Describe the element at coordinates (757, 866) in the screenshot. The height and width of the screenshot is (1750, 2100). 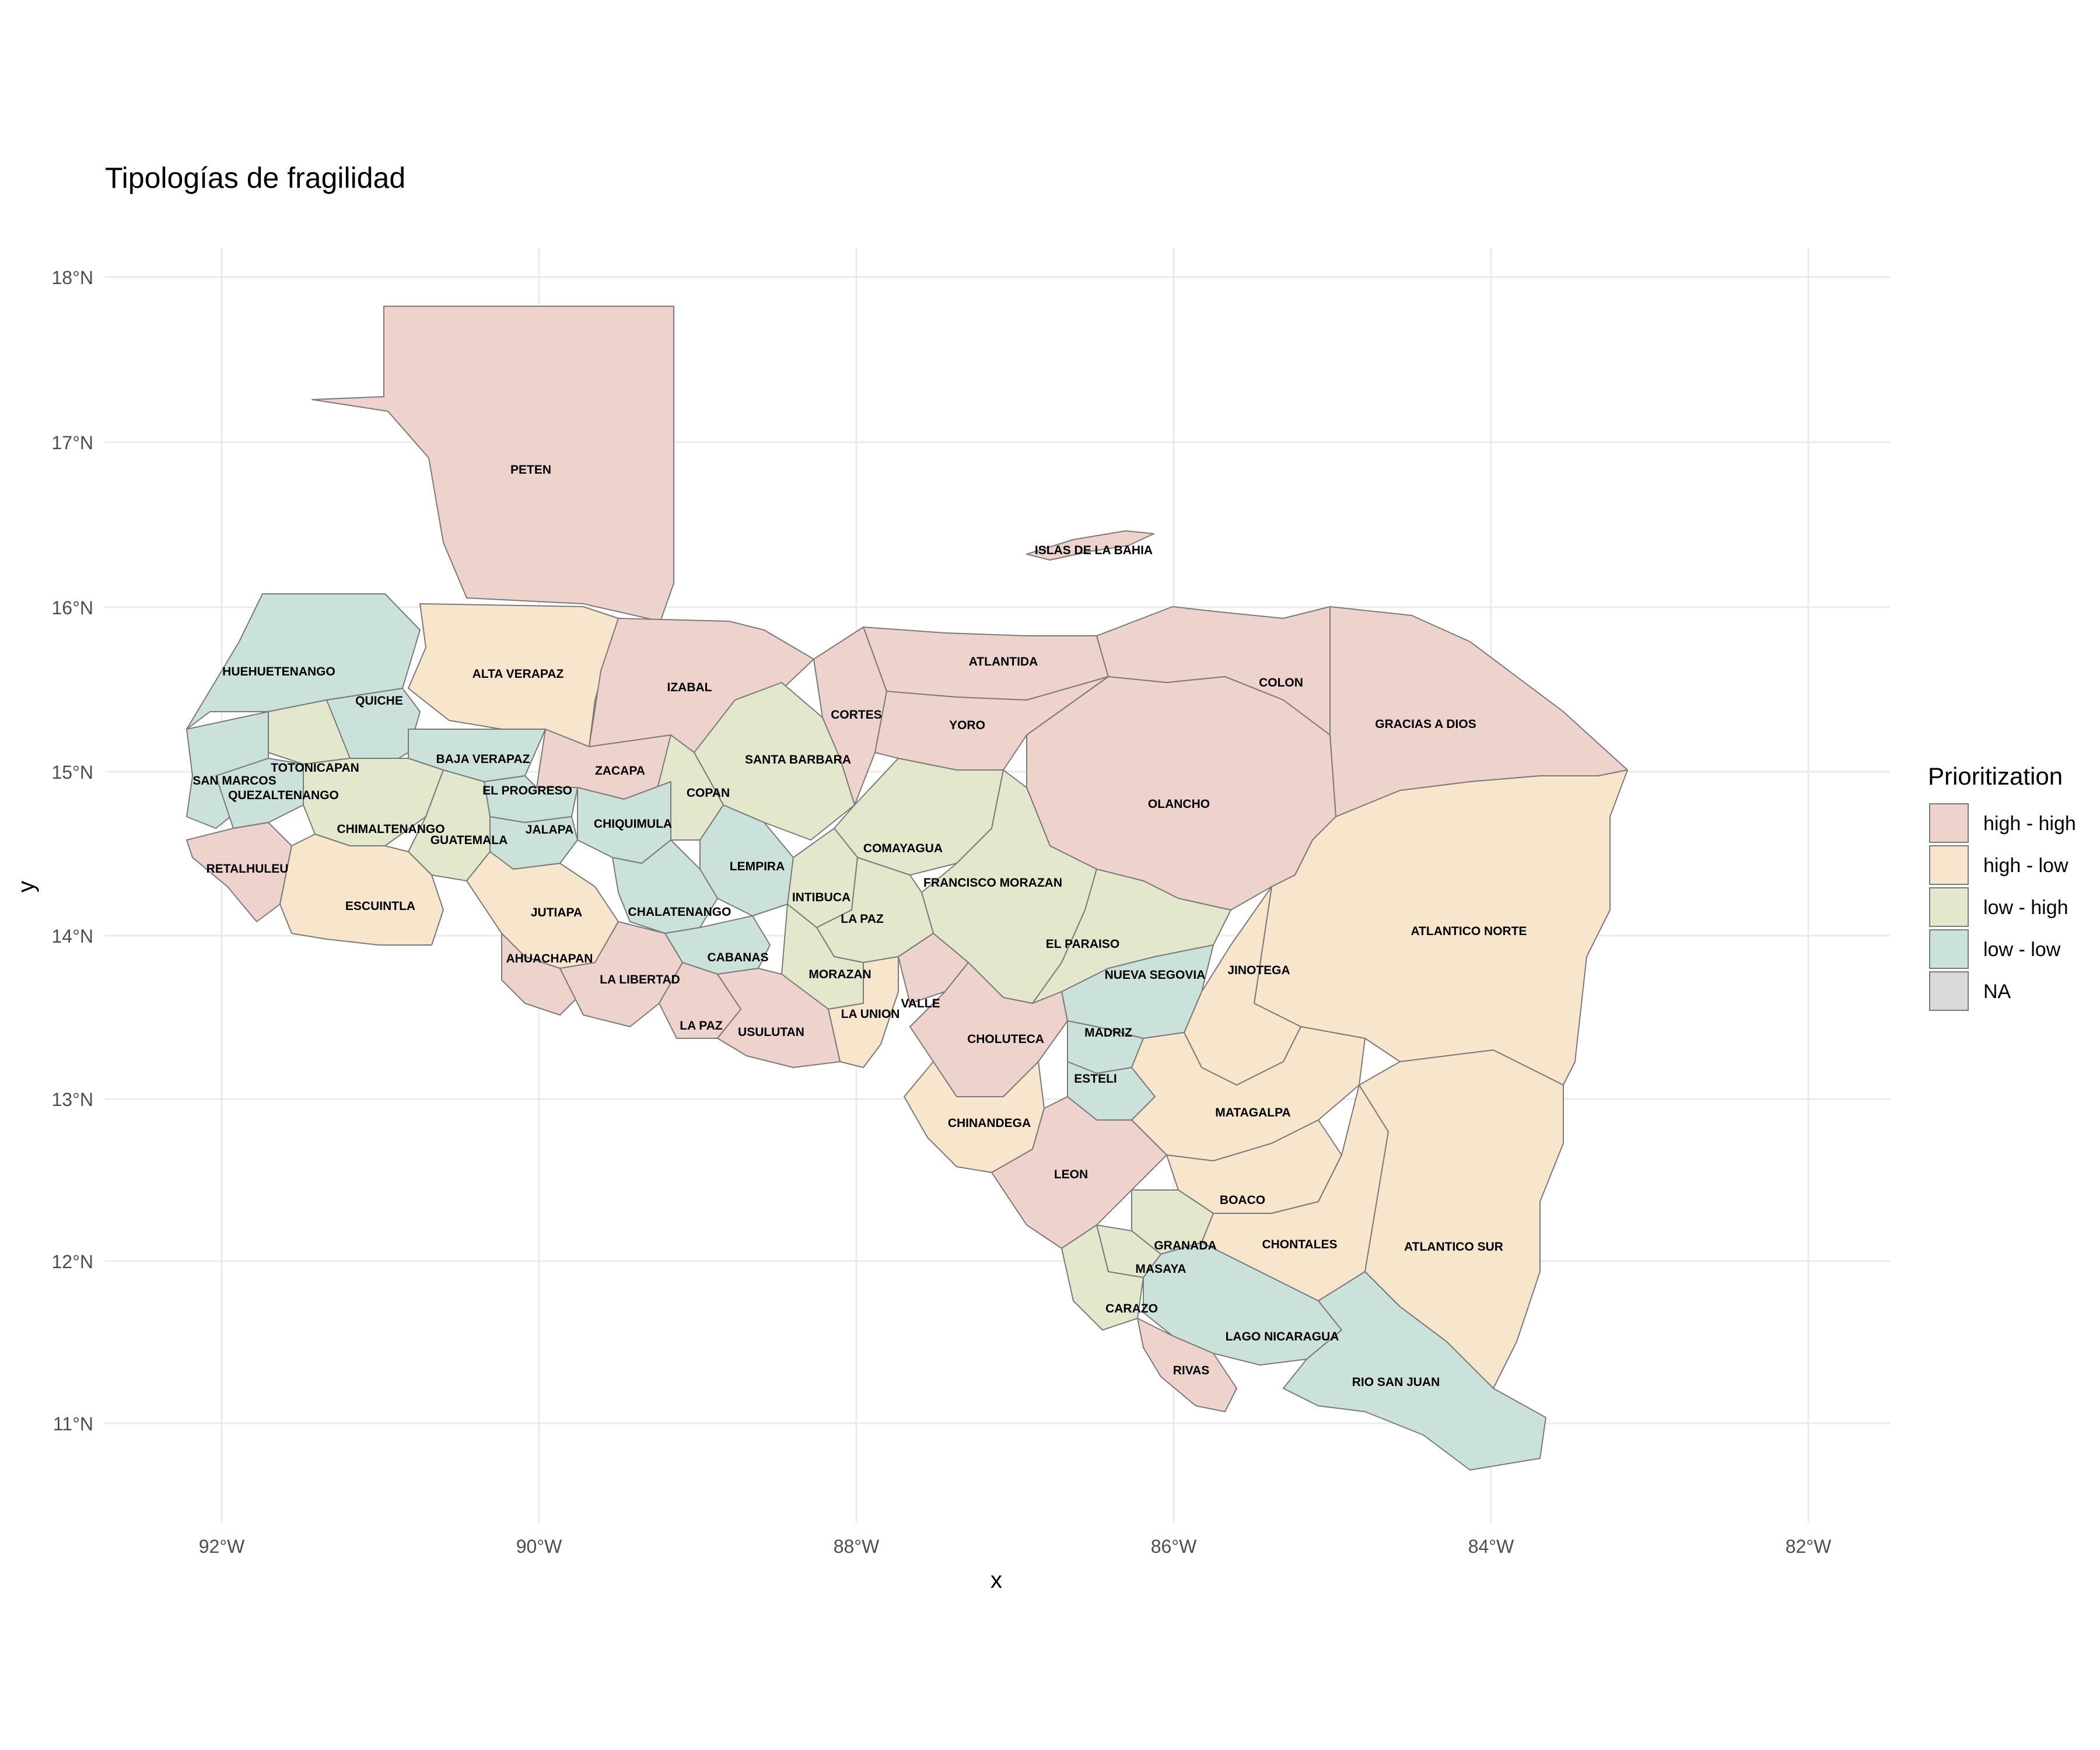
I see `region-label-lempira: LEMPIRA` at that location.